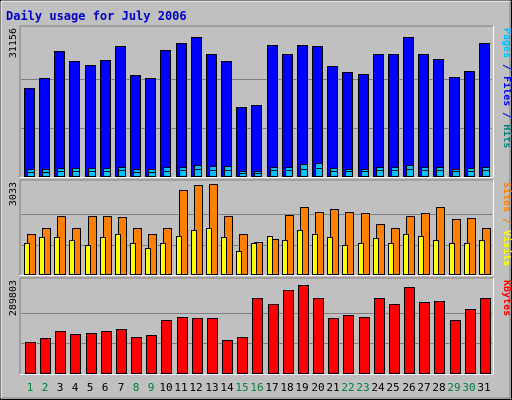  I want to click on x-tick-label: 11, so click(180, 387).